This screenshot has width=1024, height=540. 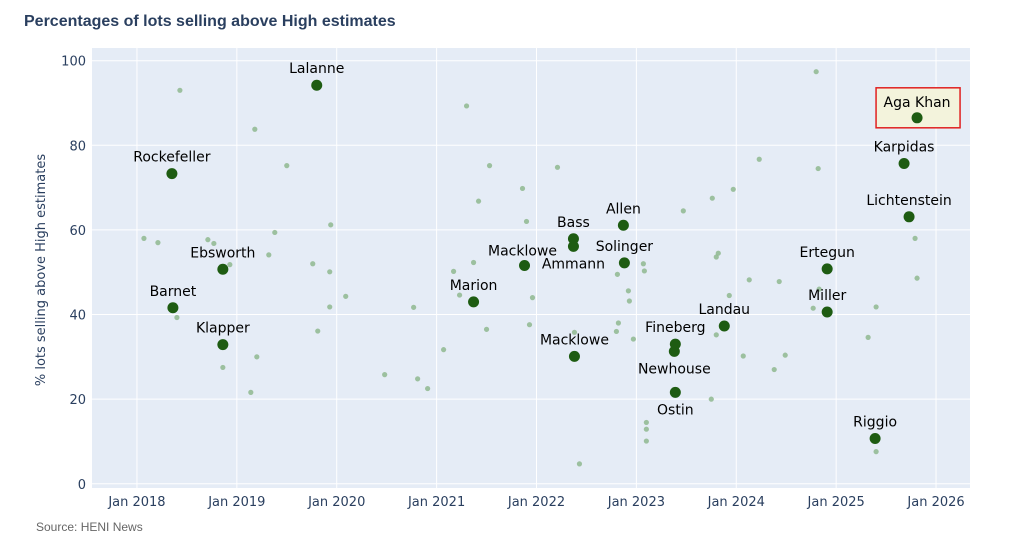 I want to click on point-label: Karpidas, so click(x=904, y=148).